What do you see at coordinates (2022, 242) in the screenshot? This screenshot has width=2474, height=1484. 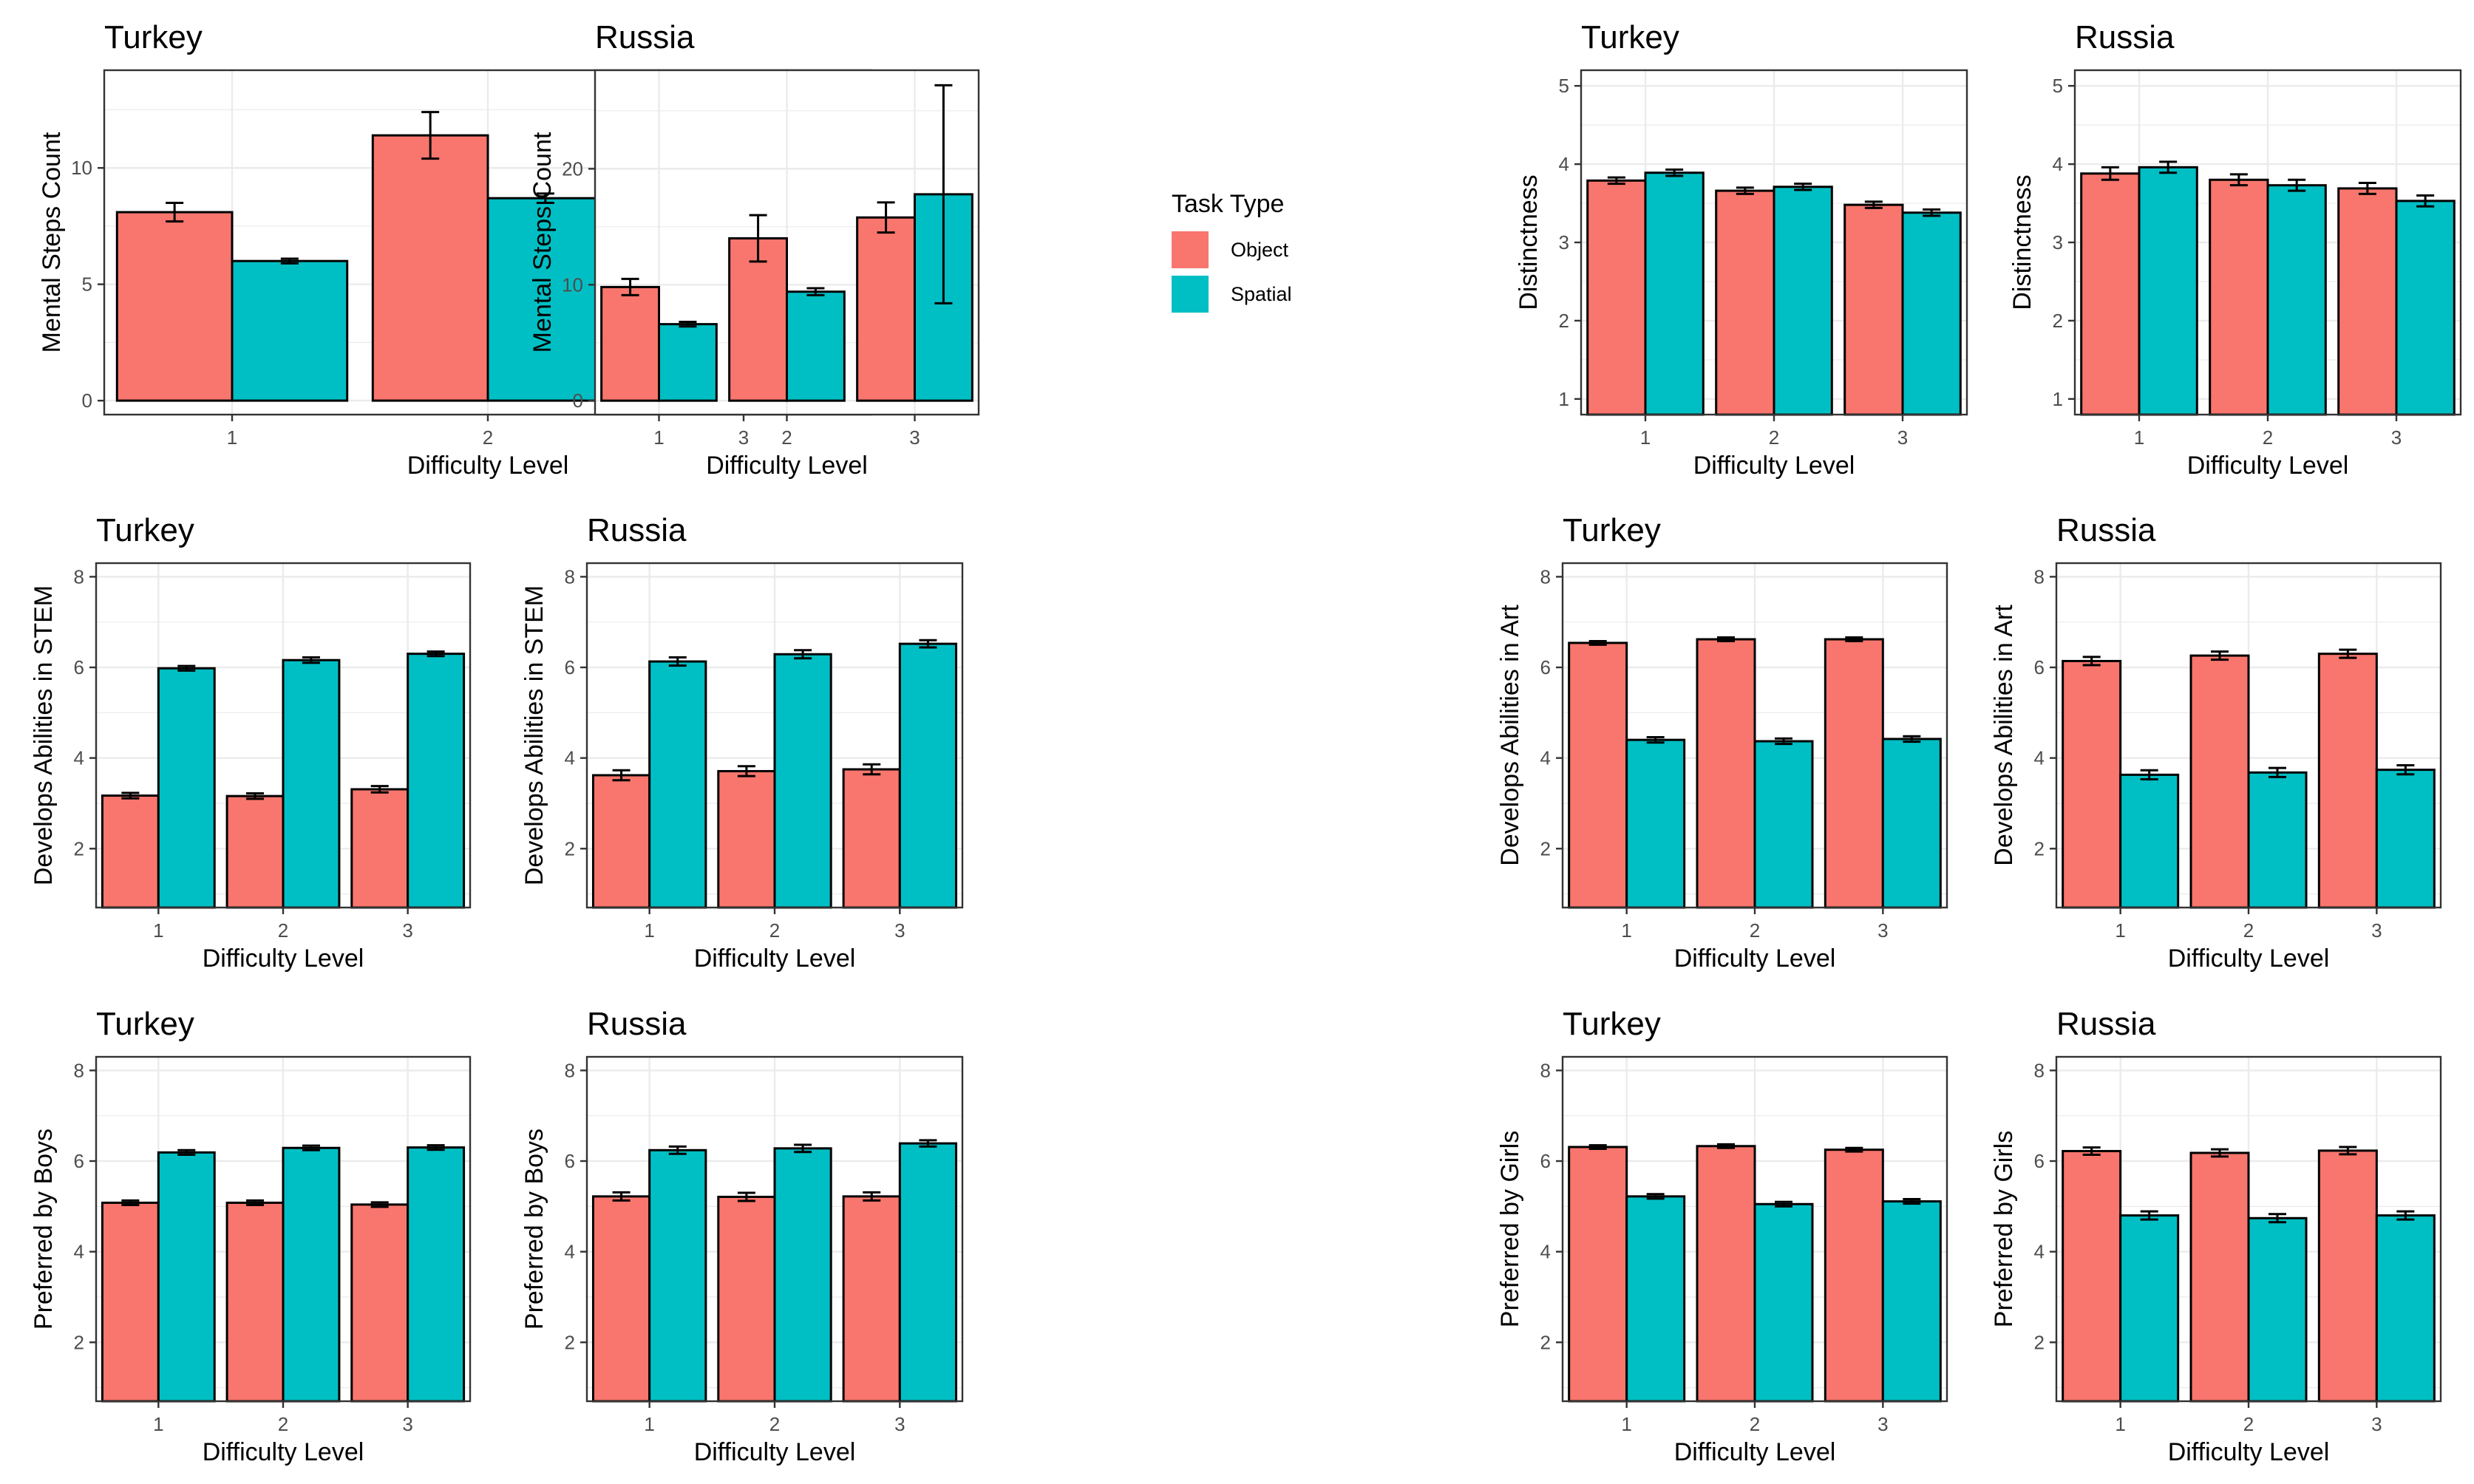 I see `y-axis-label: Distinctness` at bounding box center [2022, 242].